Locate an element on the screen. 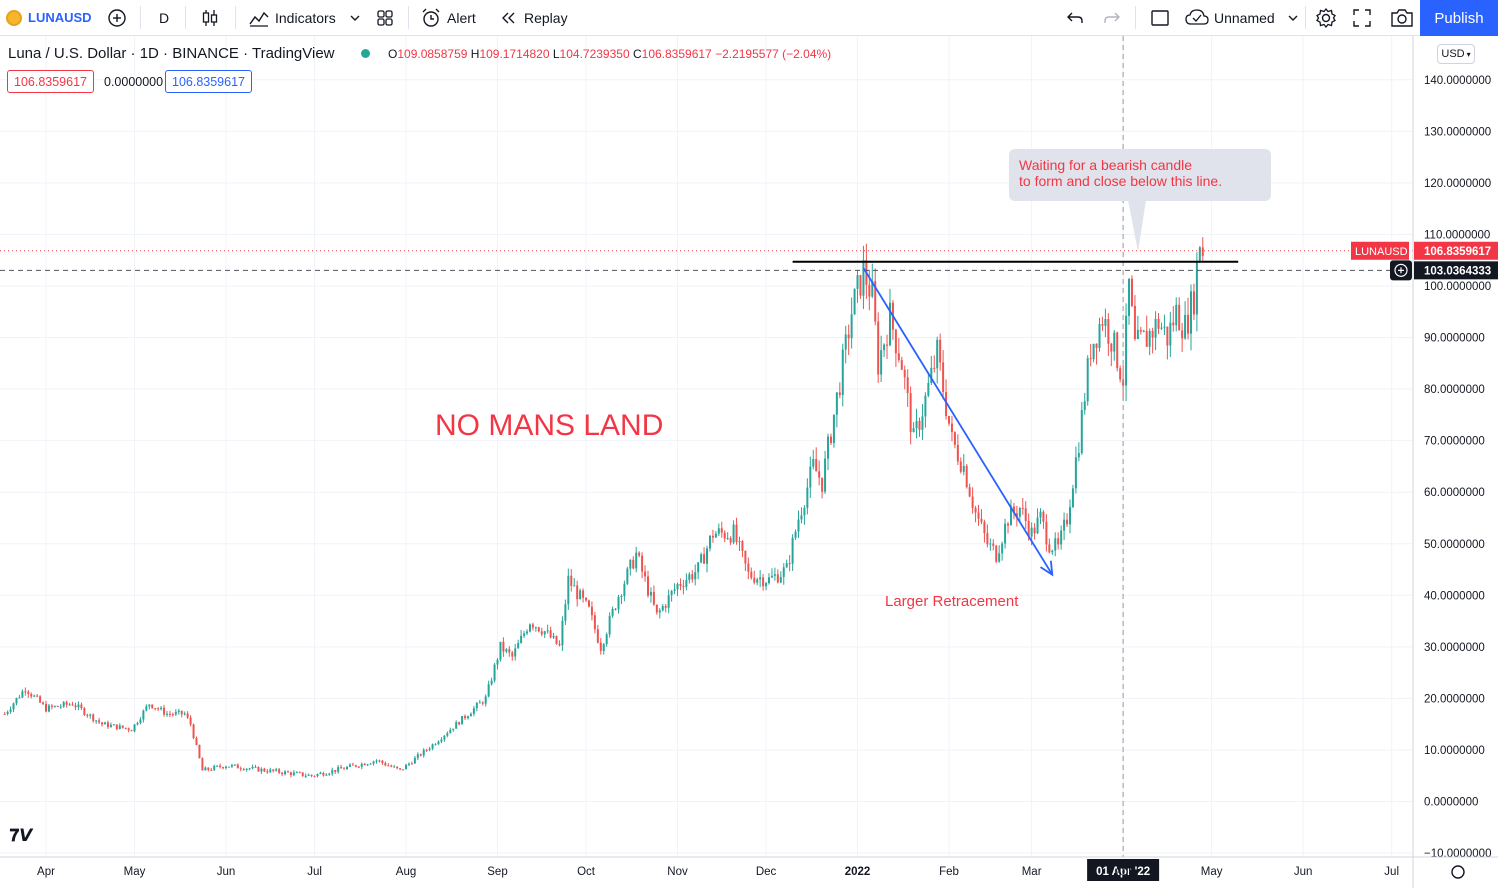  currency-button: USD ▾ is located at coordinates (1456, 54).